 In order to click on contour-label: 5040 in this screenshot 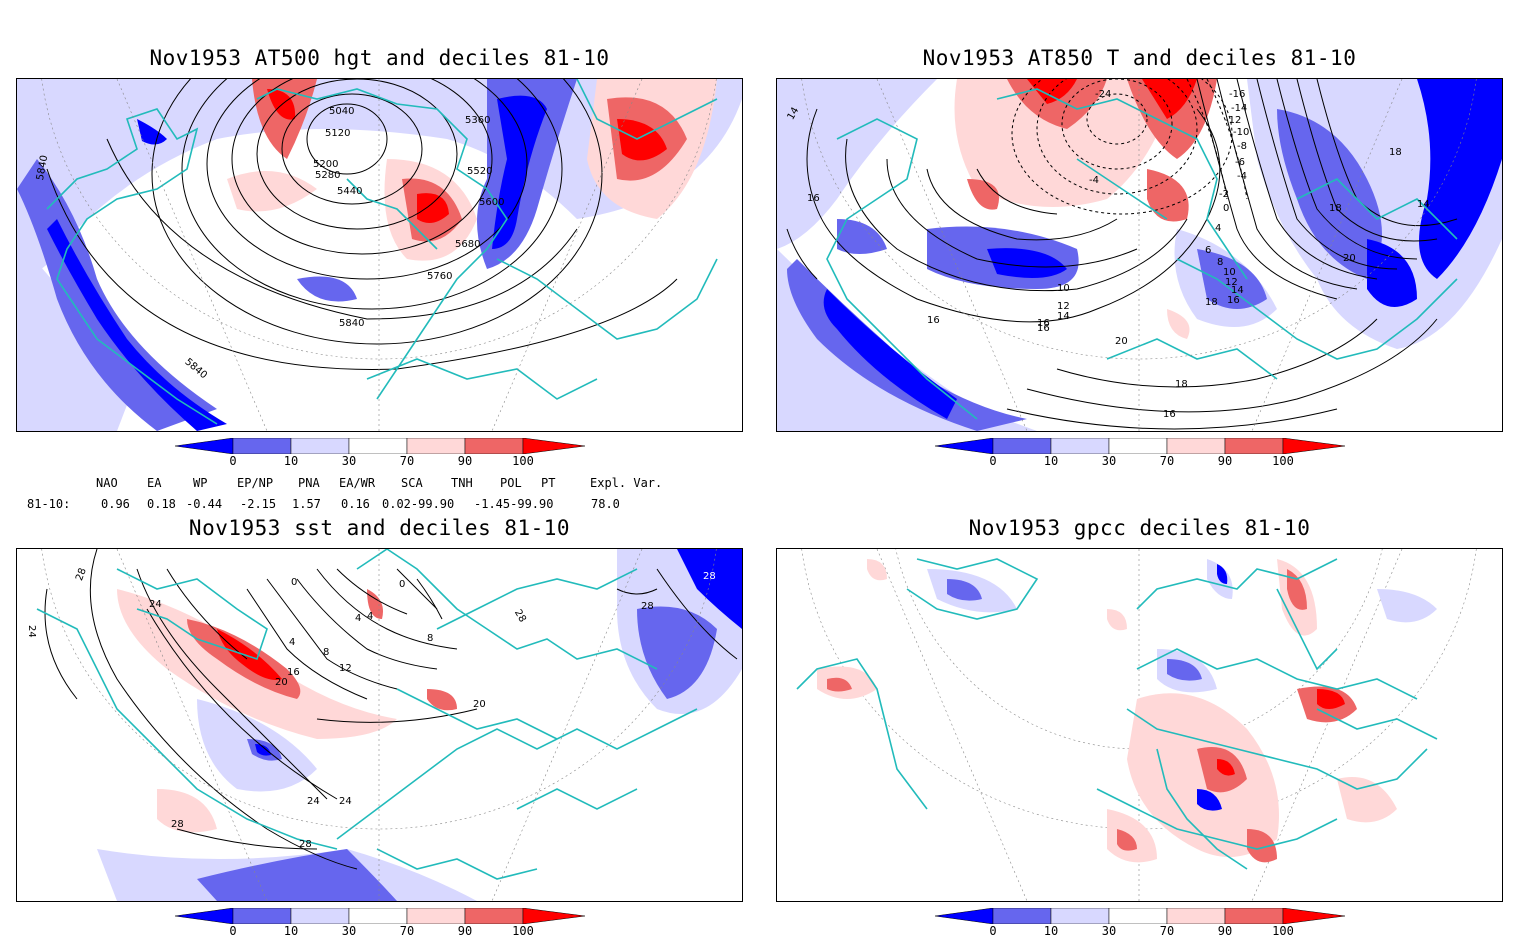, I will do `click(341, 111)`.